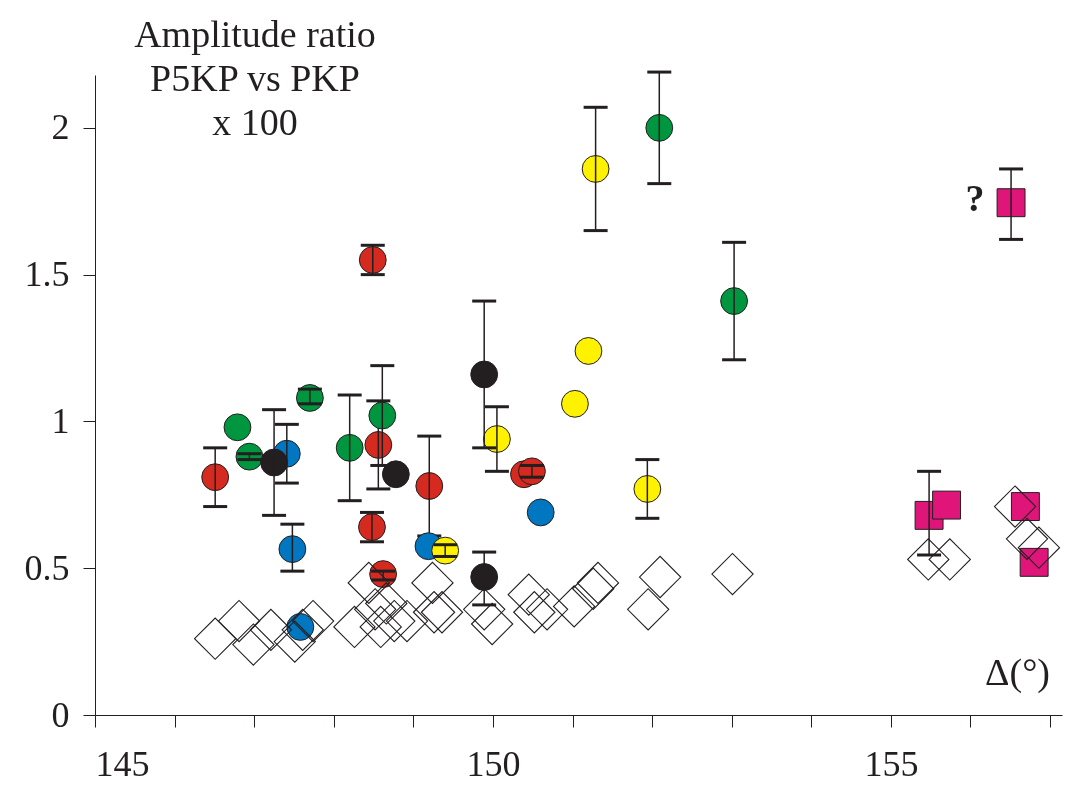 This screenshot has width=1070, height=801. I want to click on x-tick-label: 145, so click(122, 763).